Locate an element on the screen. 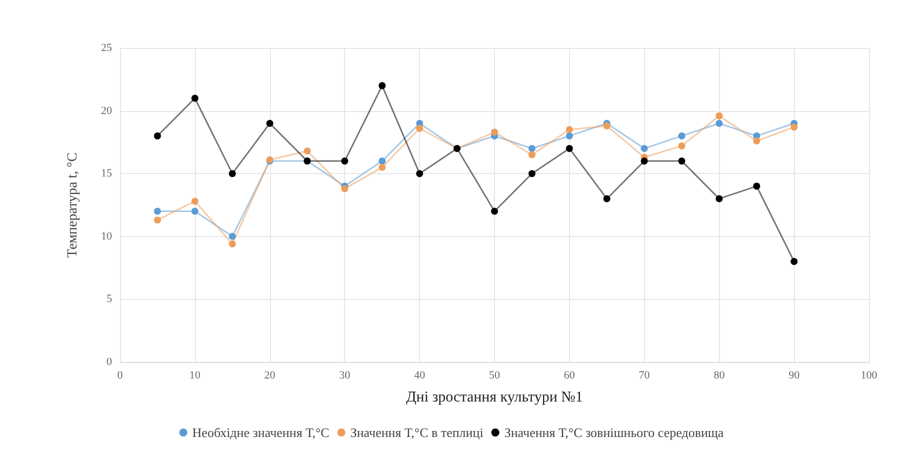  y-tick-label: 10 is located at coordinates (106, 236).